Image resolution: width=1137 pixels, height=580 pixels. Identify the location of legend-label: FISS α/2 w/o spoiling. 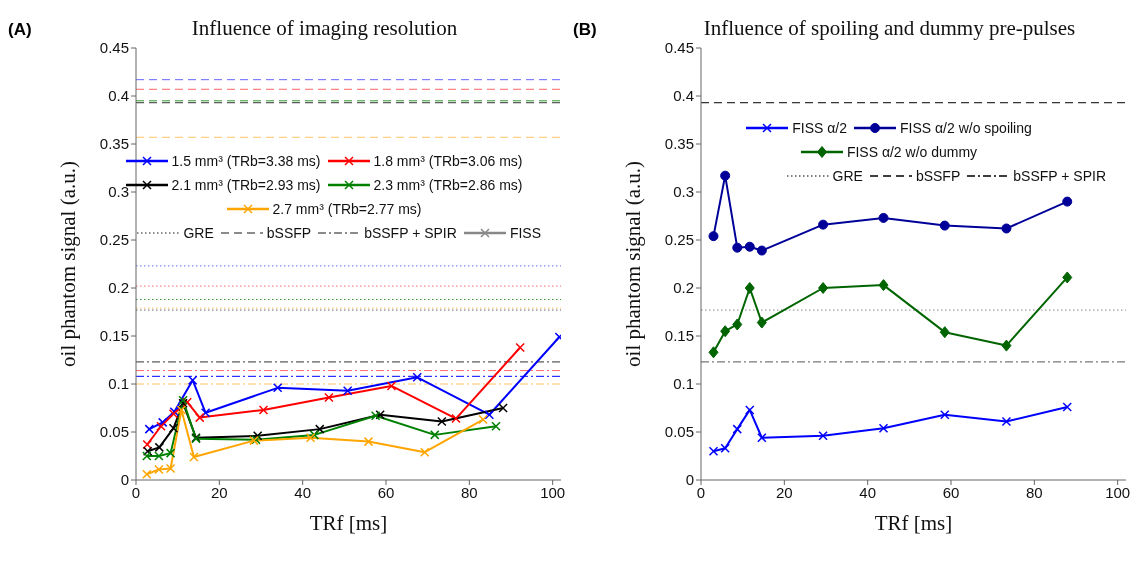
(965, 128).